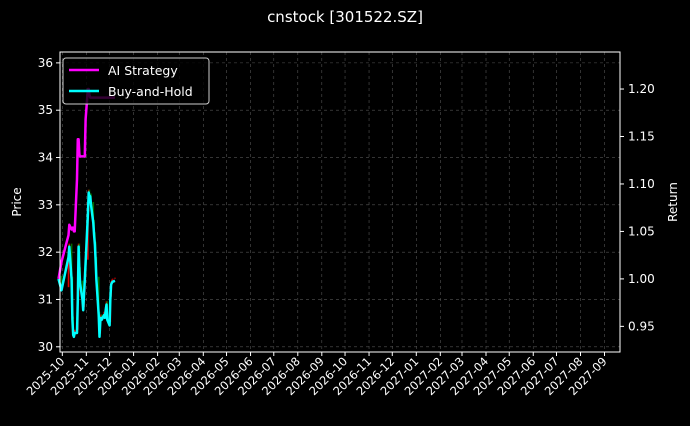  I want to click on y-tick-label: 32, so click(45, 252).